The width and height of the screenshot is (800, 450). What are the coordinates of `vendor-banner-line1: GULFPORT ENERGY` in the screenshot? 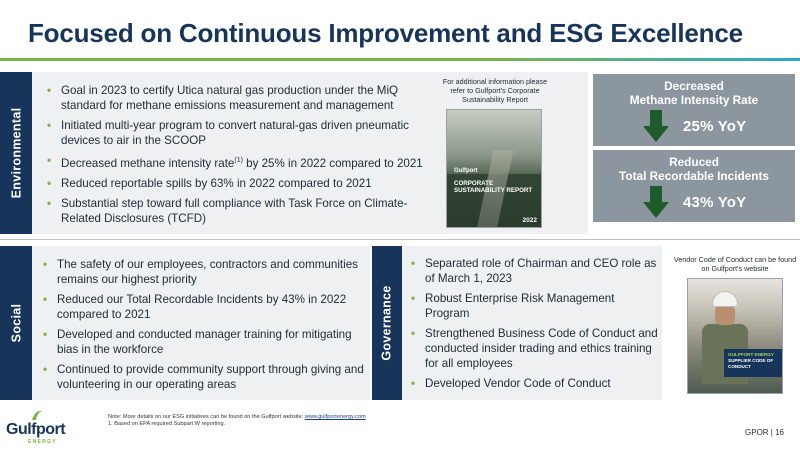 It's located at (751, 354).